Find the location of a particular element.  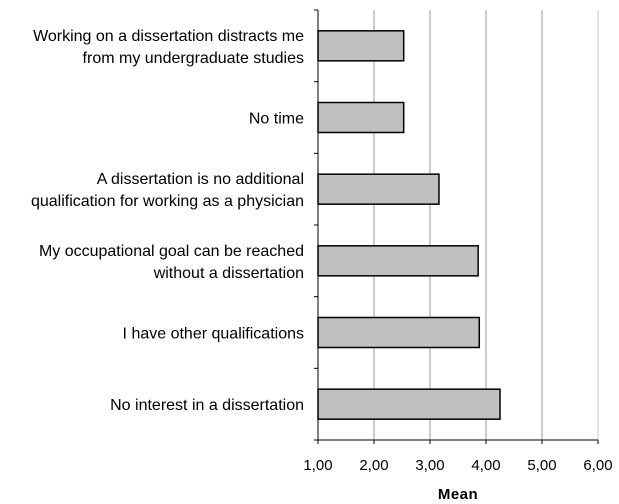

x-tick-labels: 1,00 2,00 3,00 4,00 5,00 6,00 is located at coordinates (457, 465).